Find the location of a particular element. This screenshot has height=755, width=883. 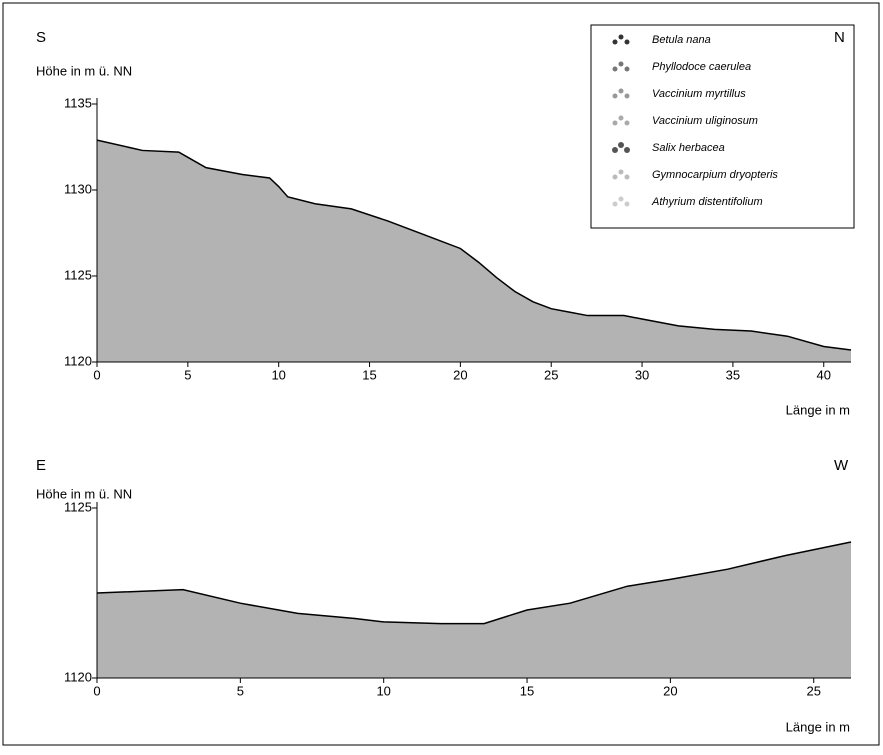

terrain-line is located at coordinates (474, 583).